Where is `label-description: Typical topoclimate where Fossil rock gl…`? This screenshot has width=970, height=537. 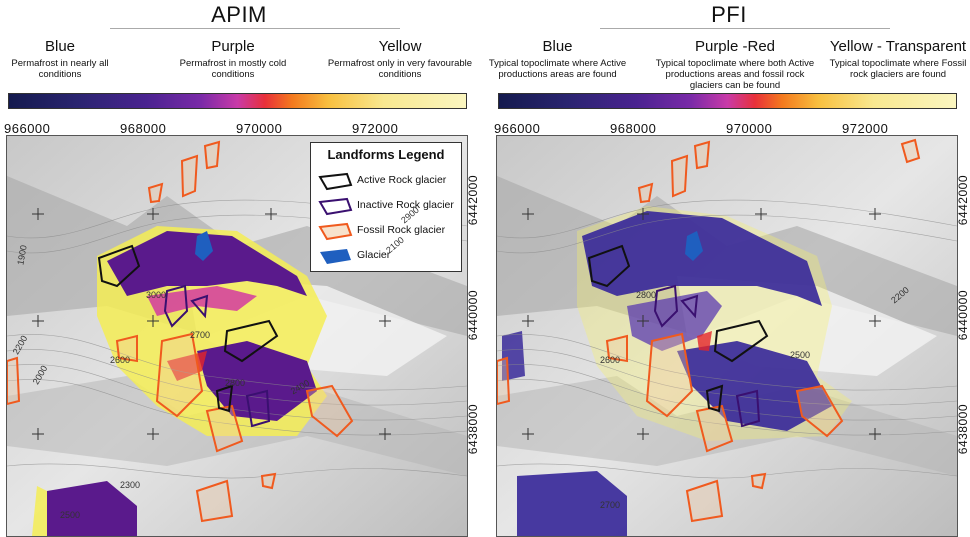
label-description: Typical topoclimate where Fossil rock gl… is located at coordinates (898, 69).